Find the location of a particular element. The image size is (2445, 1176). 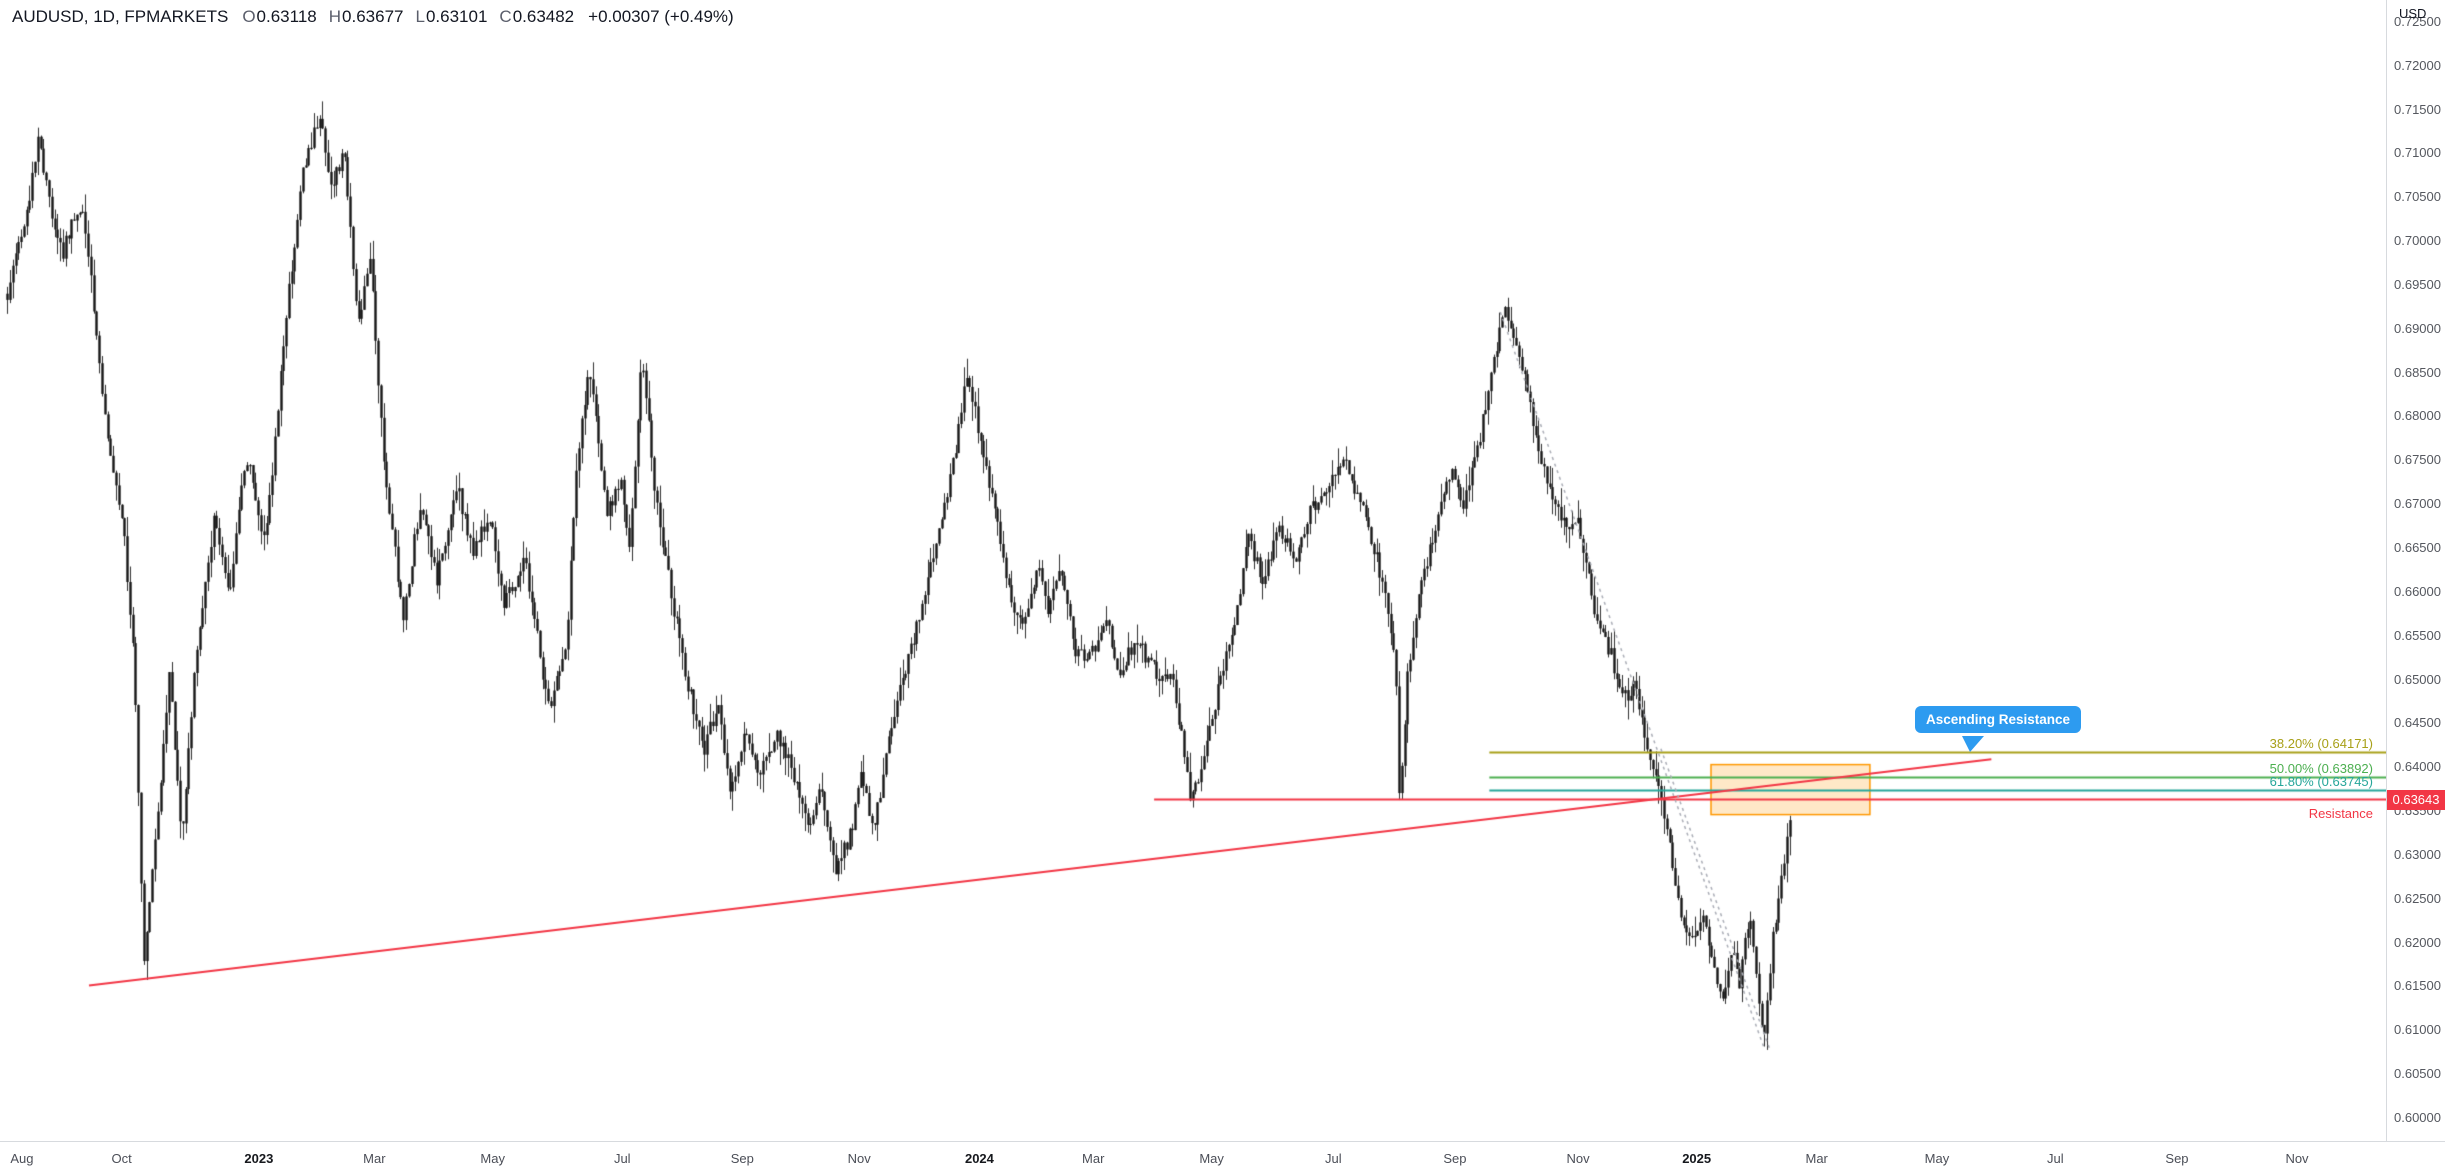

open-value: 0.63118 is located at coordinates (286, 16).